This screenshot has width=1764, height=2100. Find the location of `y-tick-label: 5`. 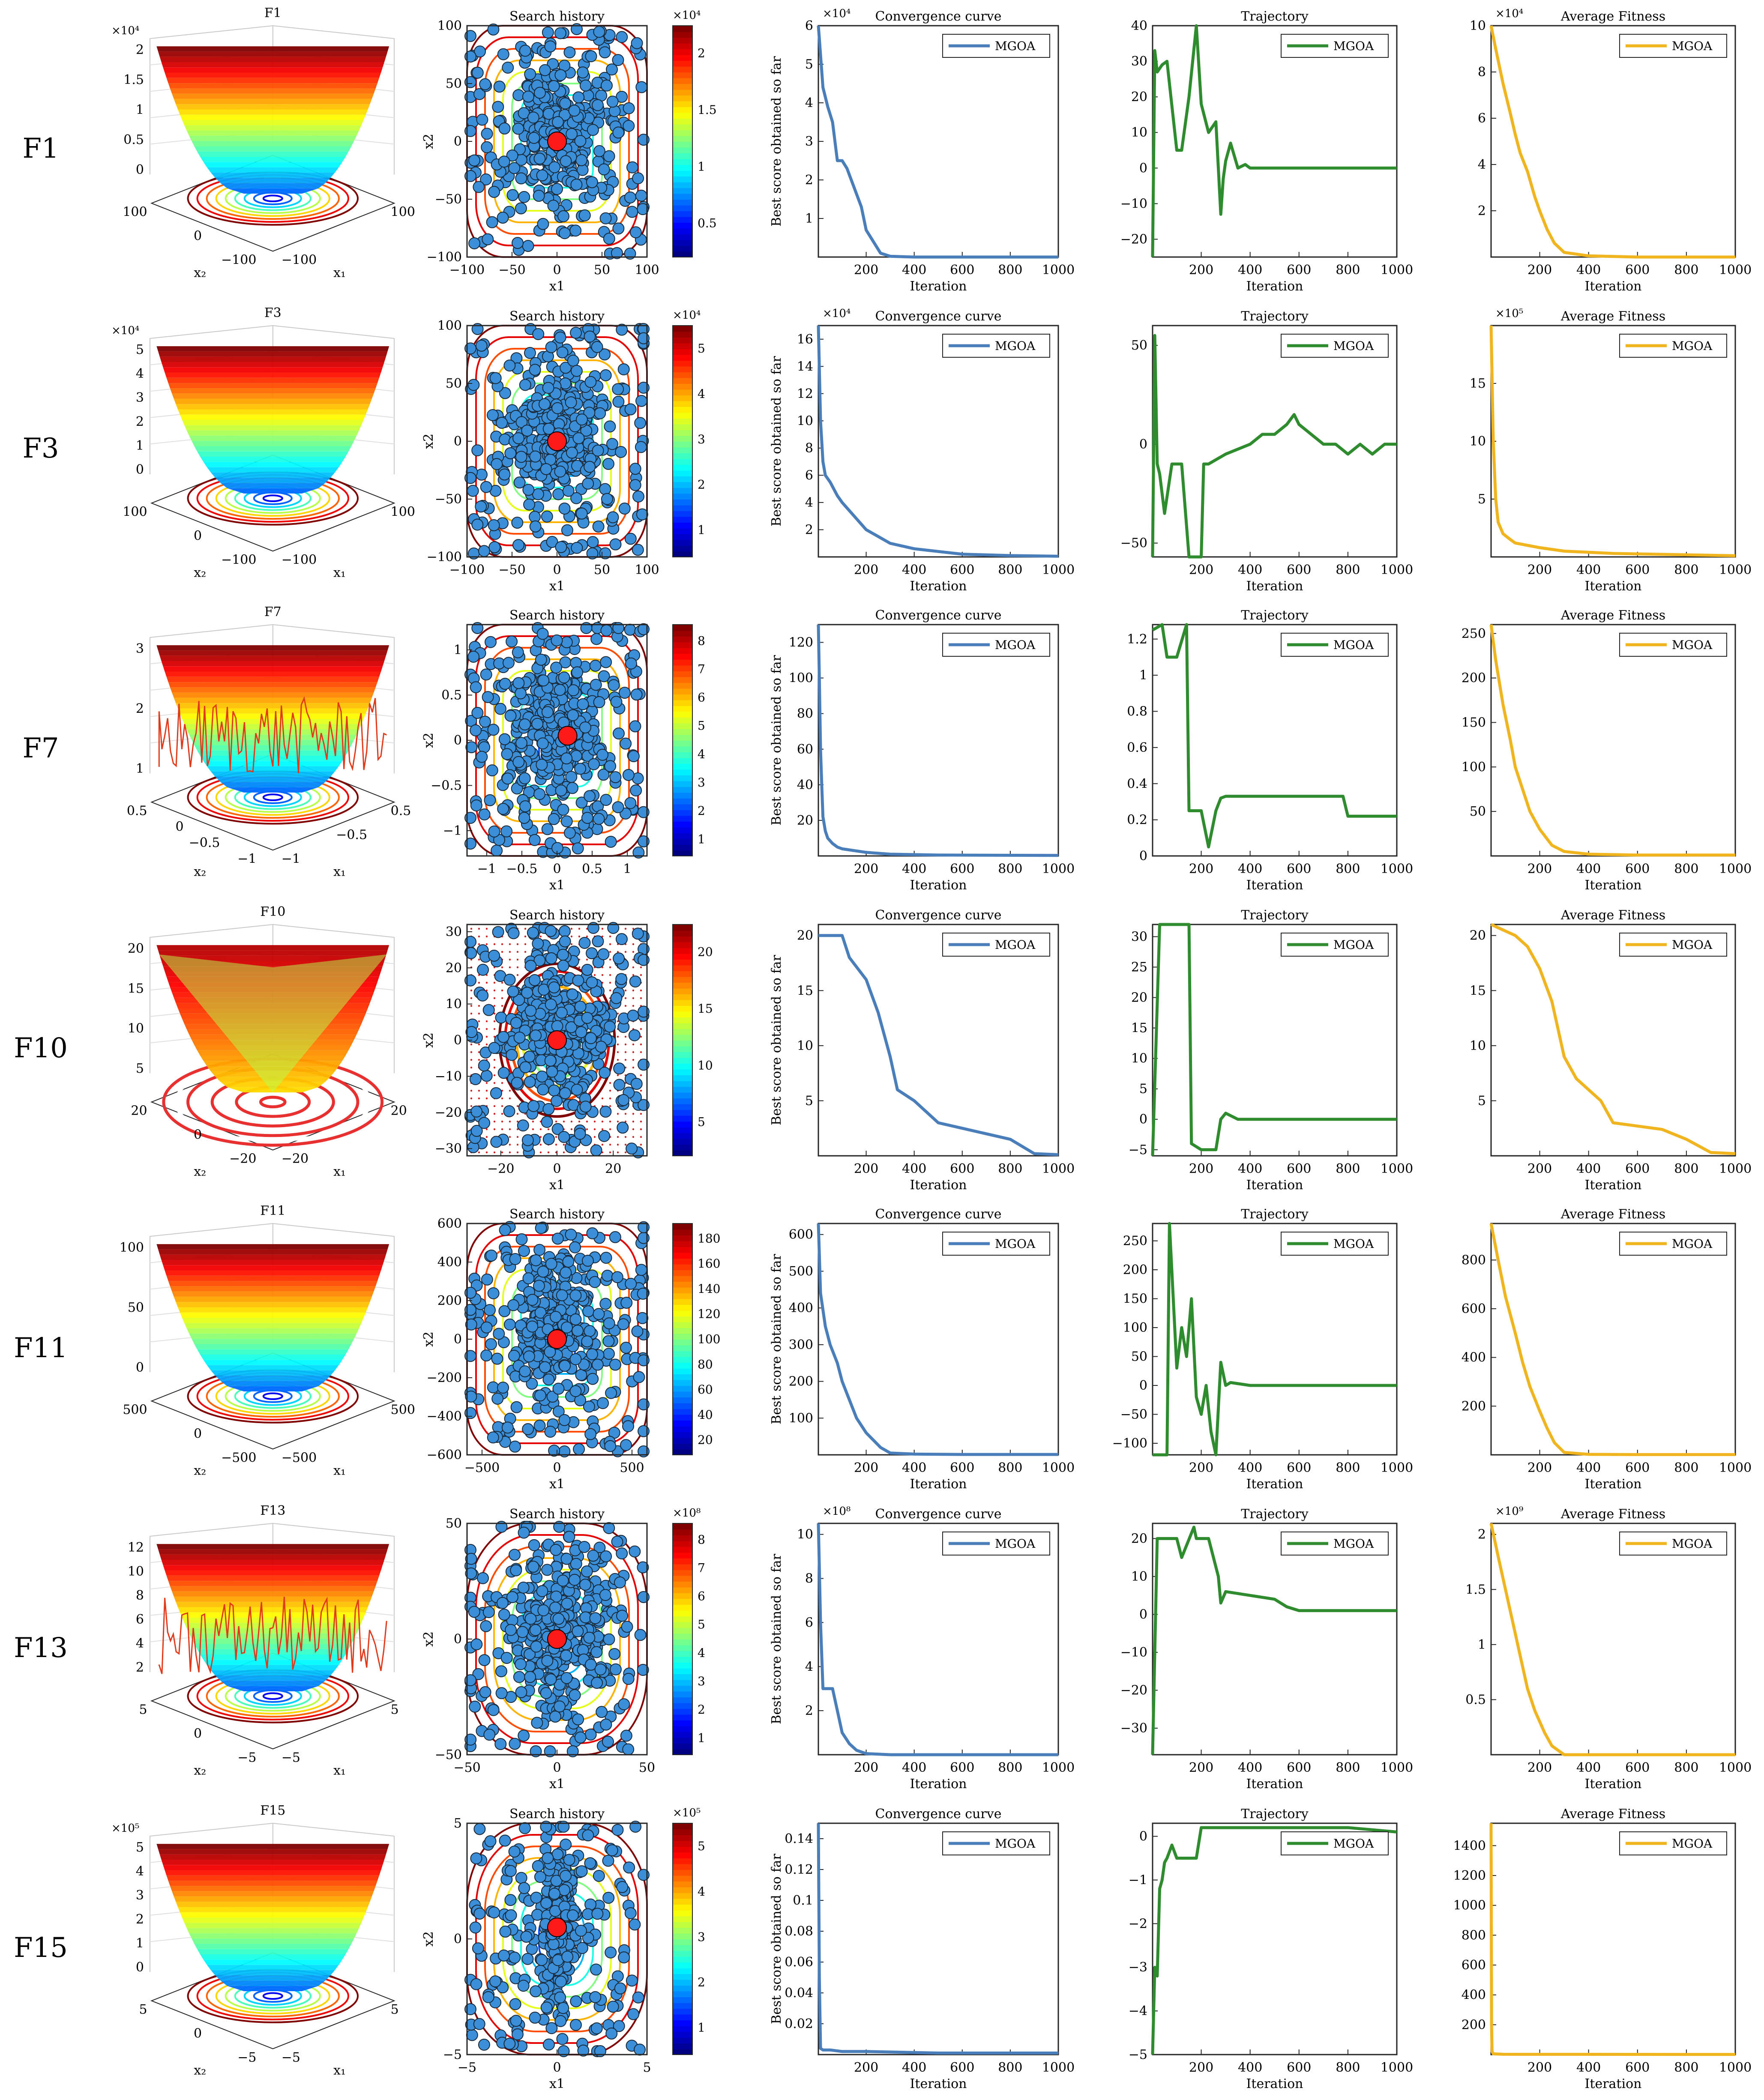

y-tick-label: 5 is located at coordinates (809, 64).